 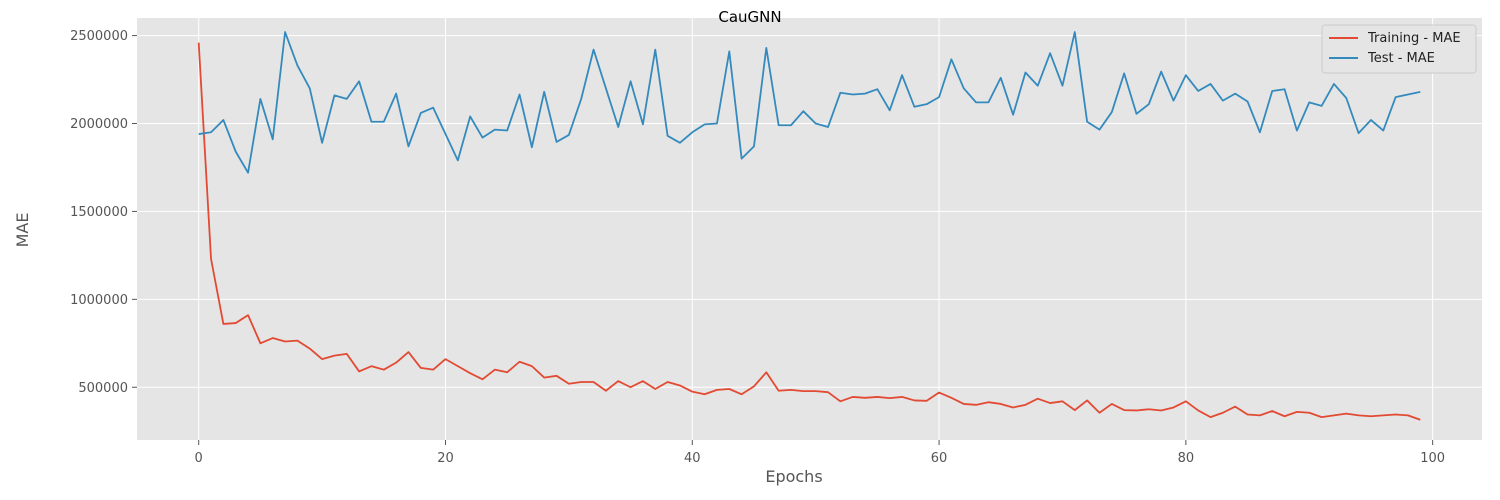 What do you see at coordinates (939, 458) in the screenshot?
I see `x-tick-label: 60` at bounding box center [939, 458].